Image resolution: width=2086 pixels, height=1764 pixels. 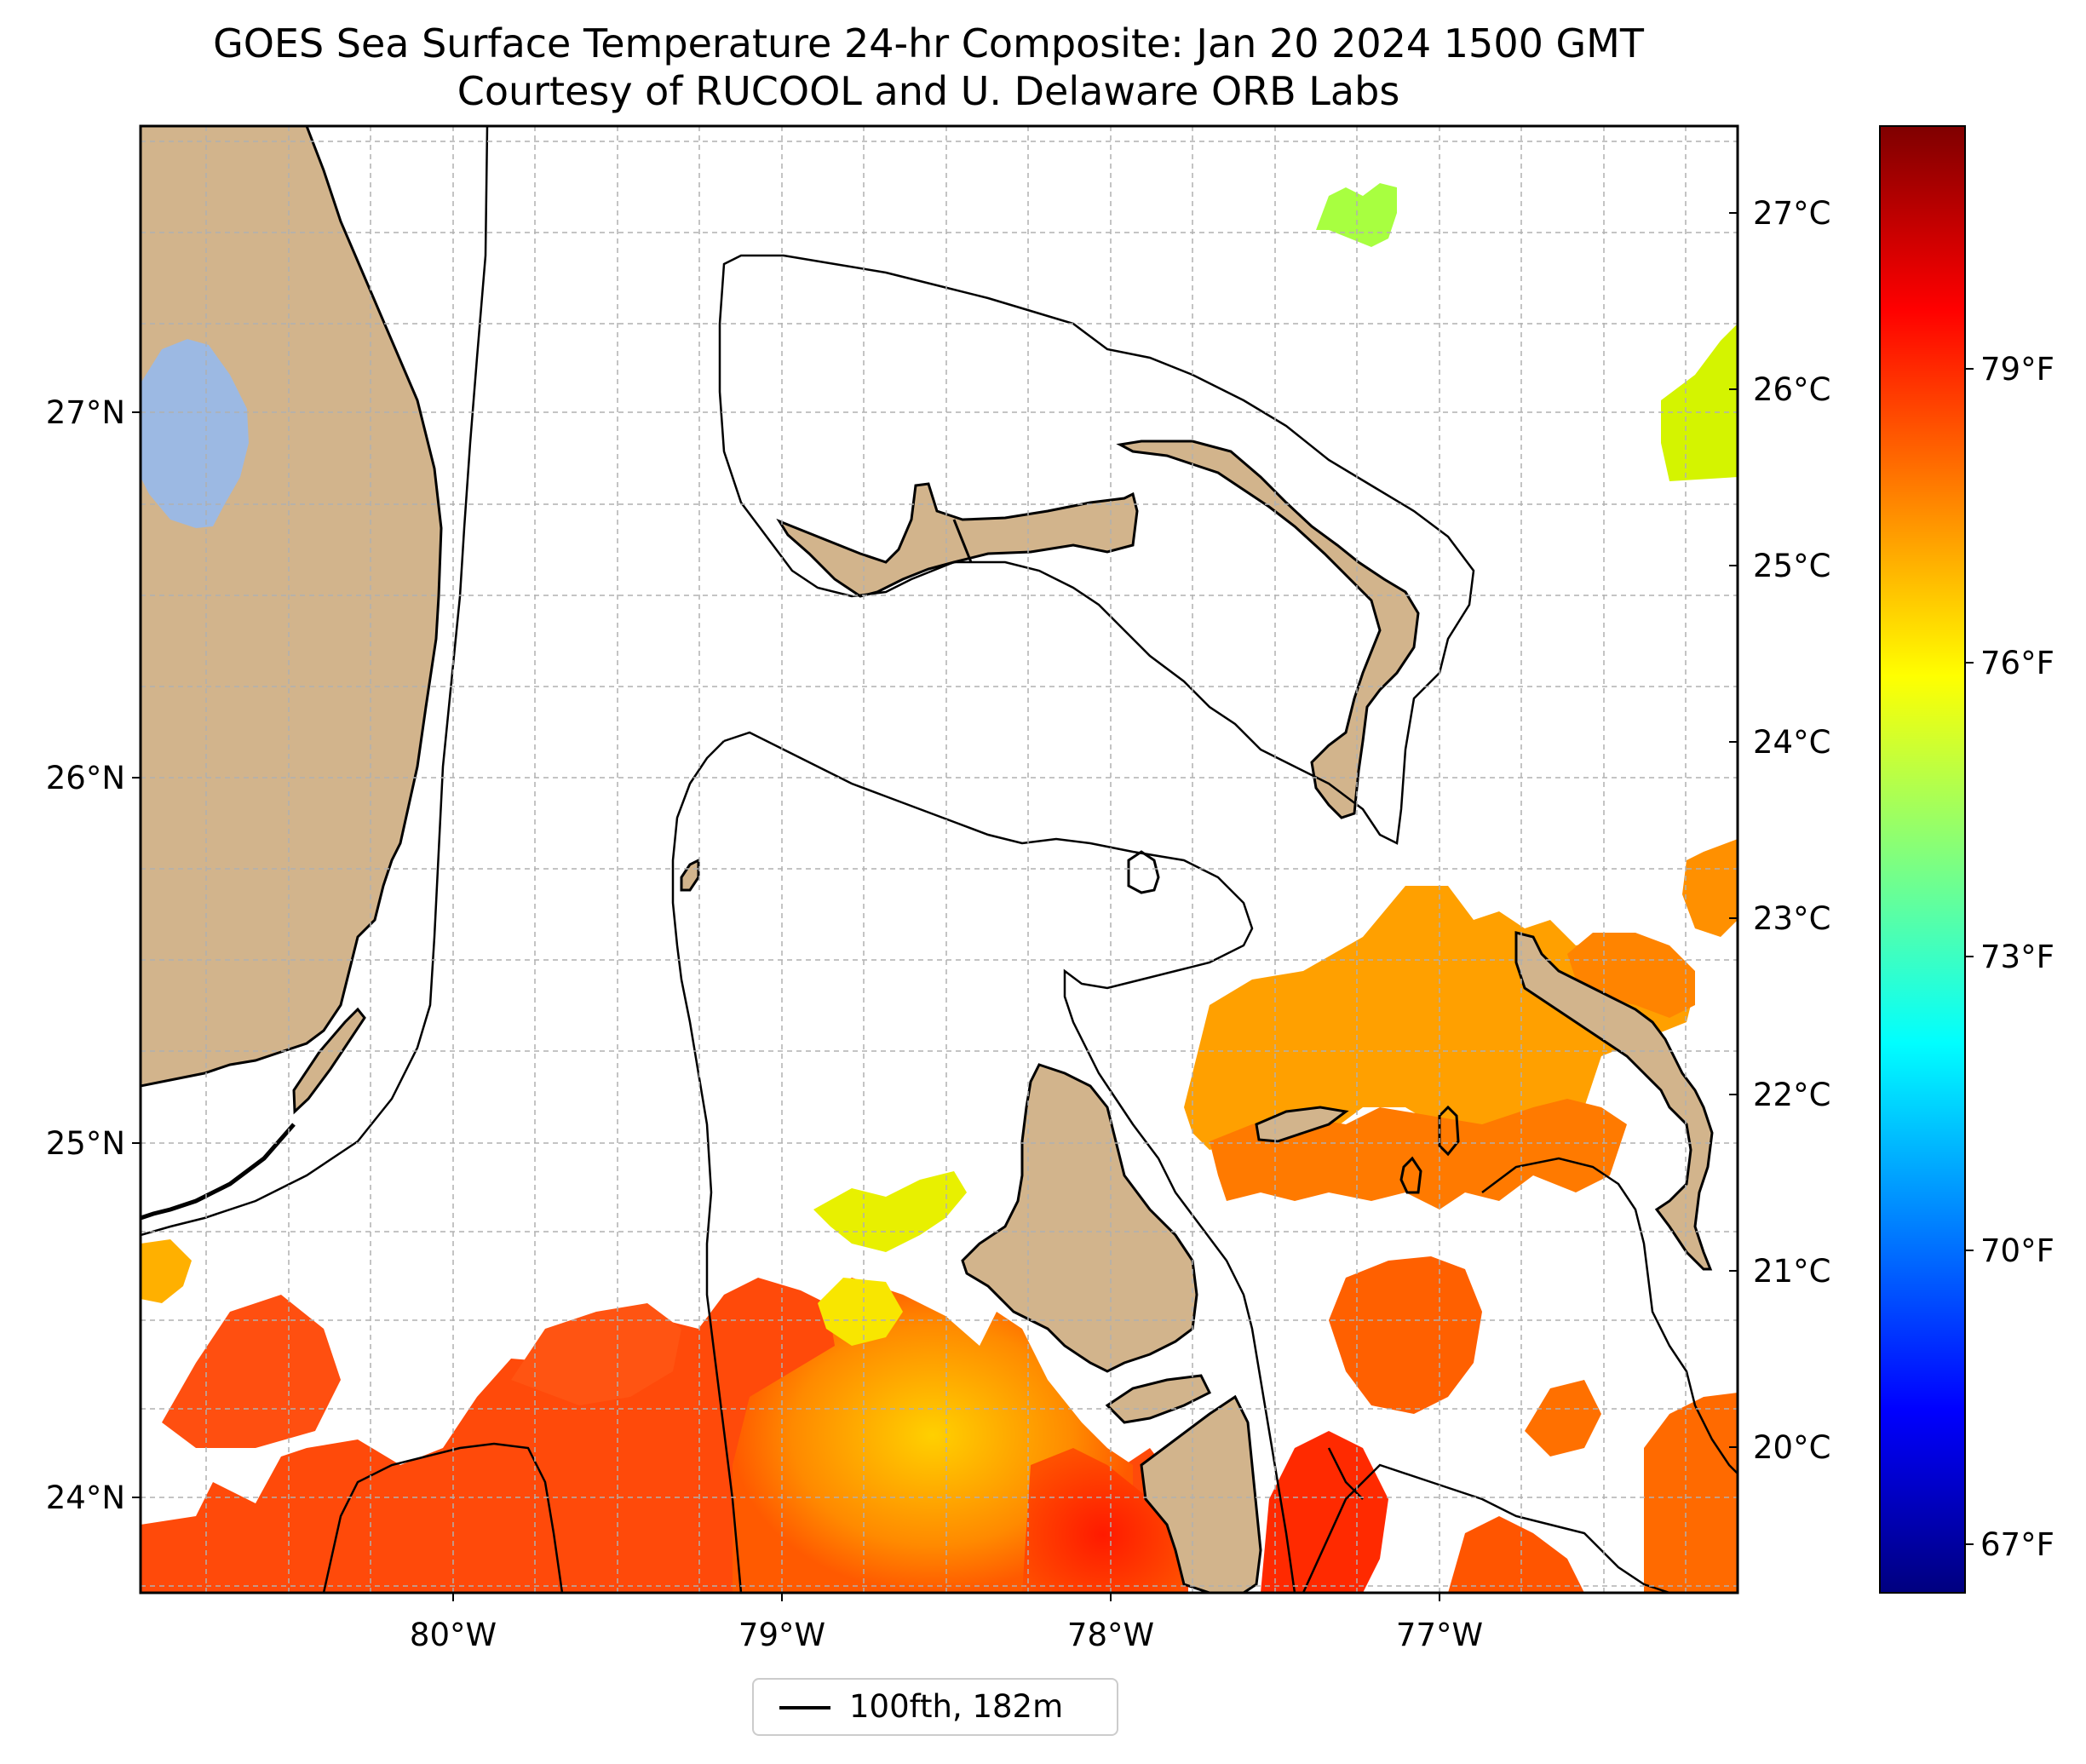 I want to click on grand-bahama-island, so click(x=957, y=540).